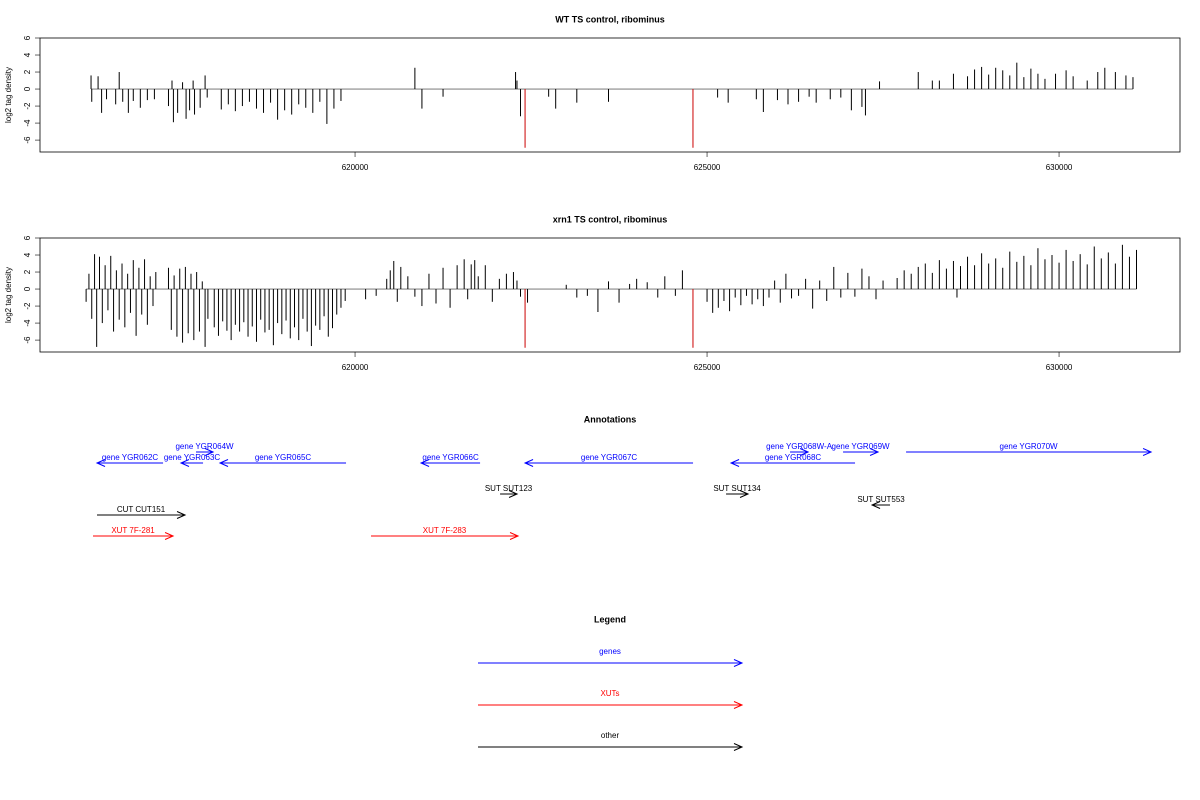 The width and height of the screenshot is (1200, 800). Describe the element at coordinates (609, 693) in the screenshot. I see `legend-label: XUTs` at that location.